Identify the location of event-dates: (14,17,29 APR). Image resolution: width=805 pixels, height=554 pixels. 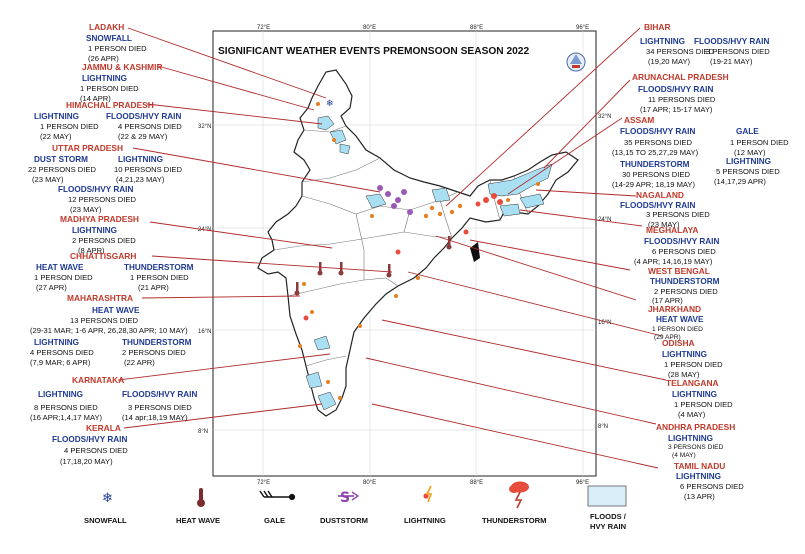
(740, 181).